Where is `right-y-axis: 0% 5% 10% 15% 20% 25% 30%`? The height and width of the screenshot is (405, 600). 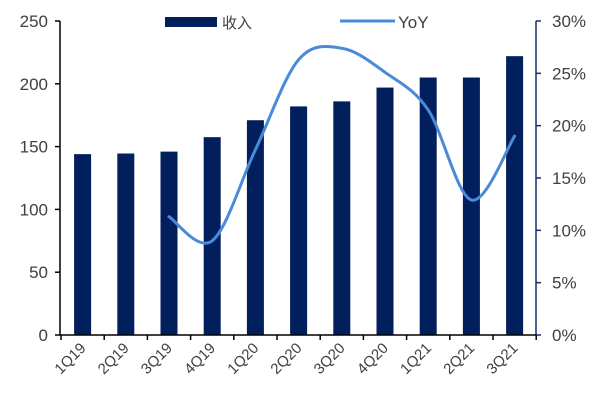 right-y-axis: 0% 5% 10% 15% 20% 25% 30% is located at coordinates (560, 178).